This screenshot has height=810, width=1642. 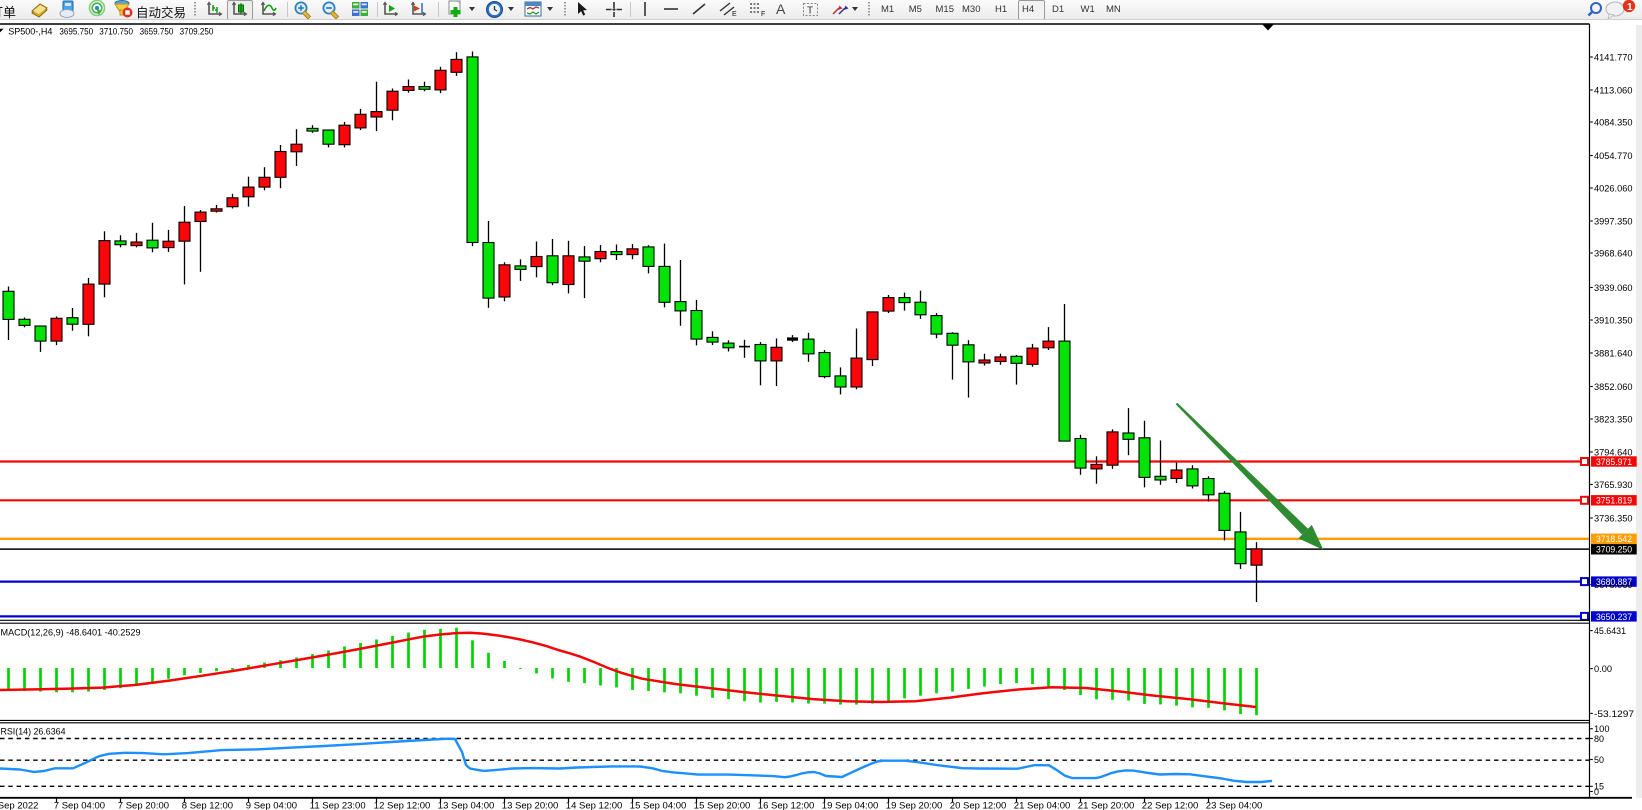 What do you see at coordinates (1599, 739) in the screenshot?
I see `svg-text: 80` at bounding box center [1599, 739].